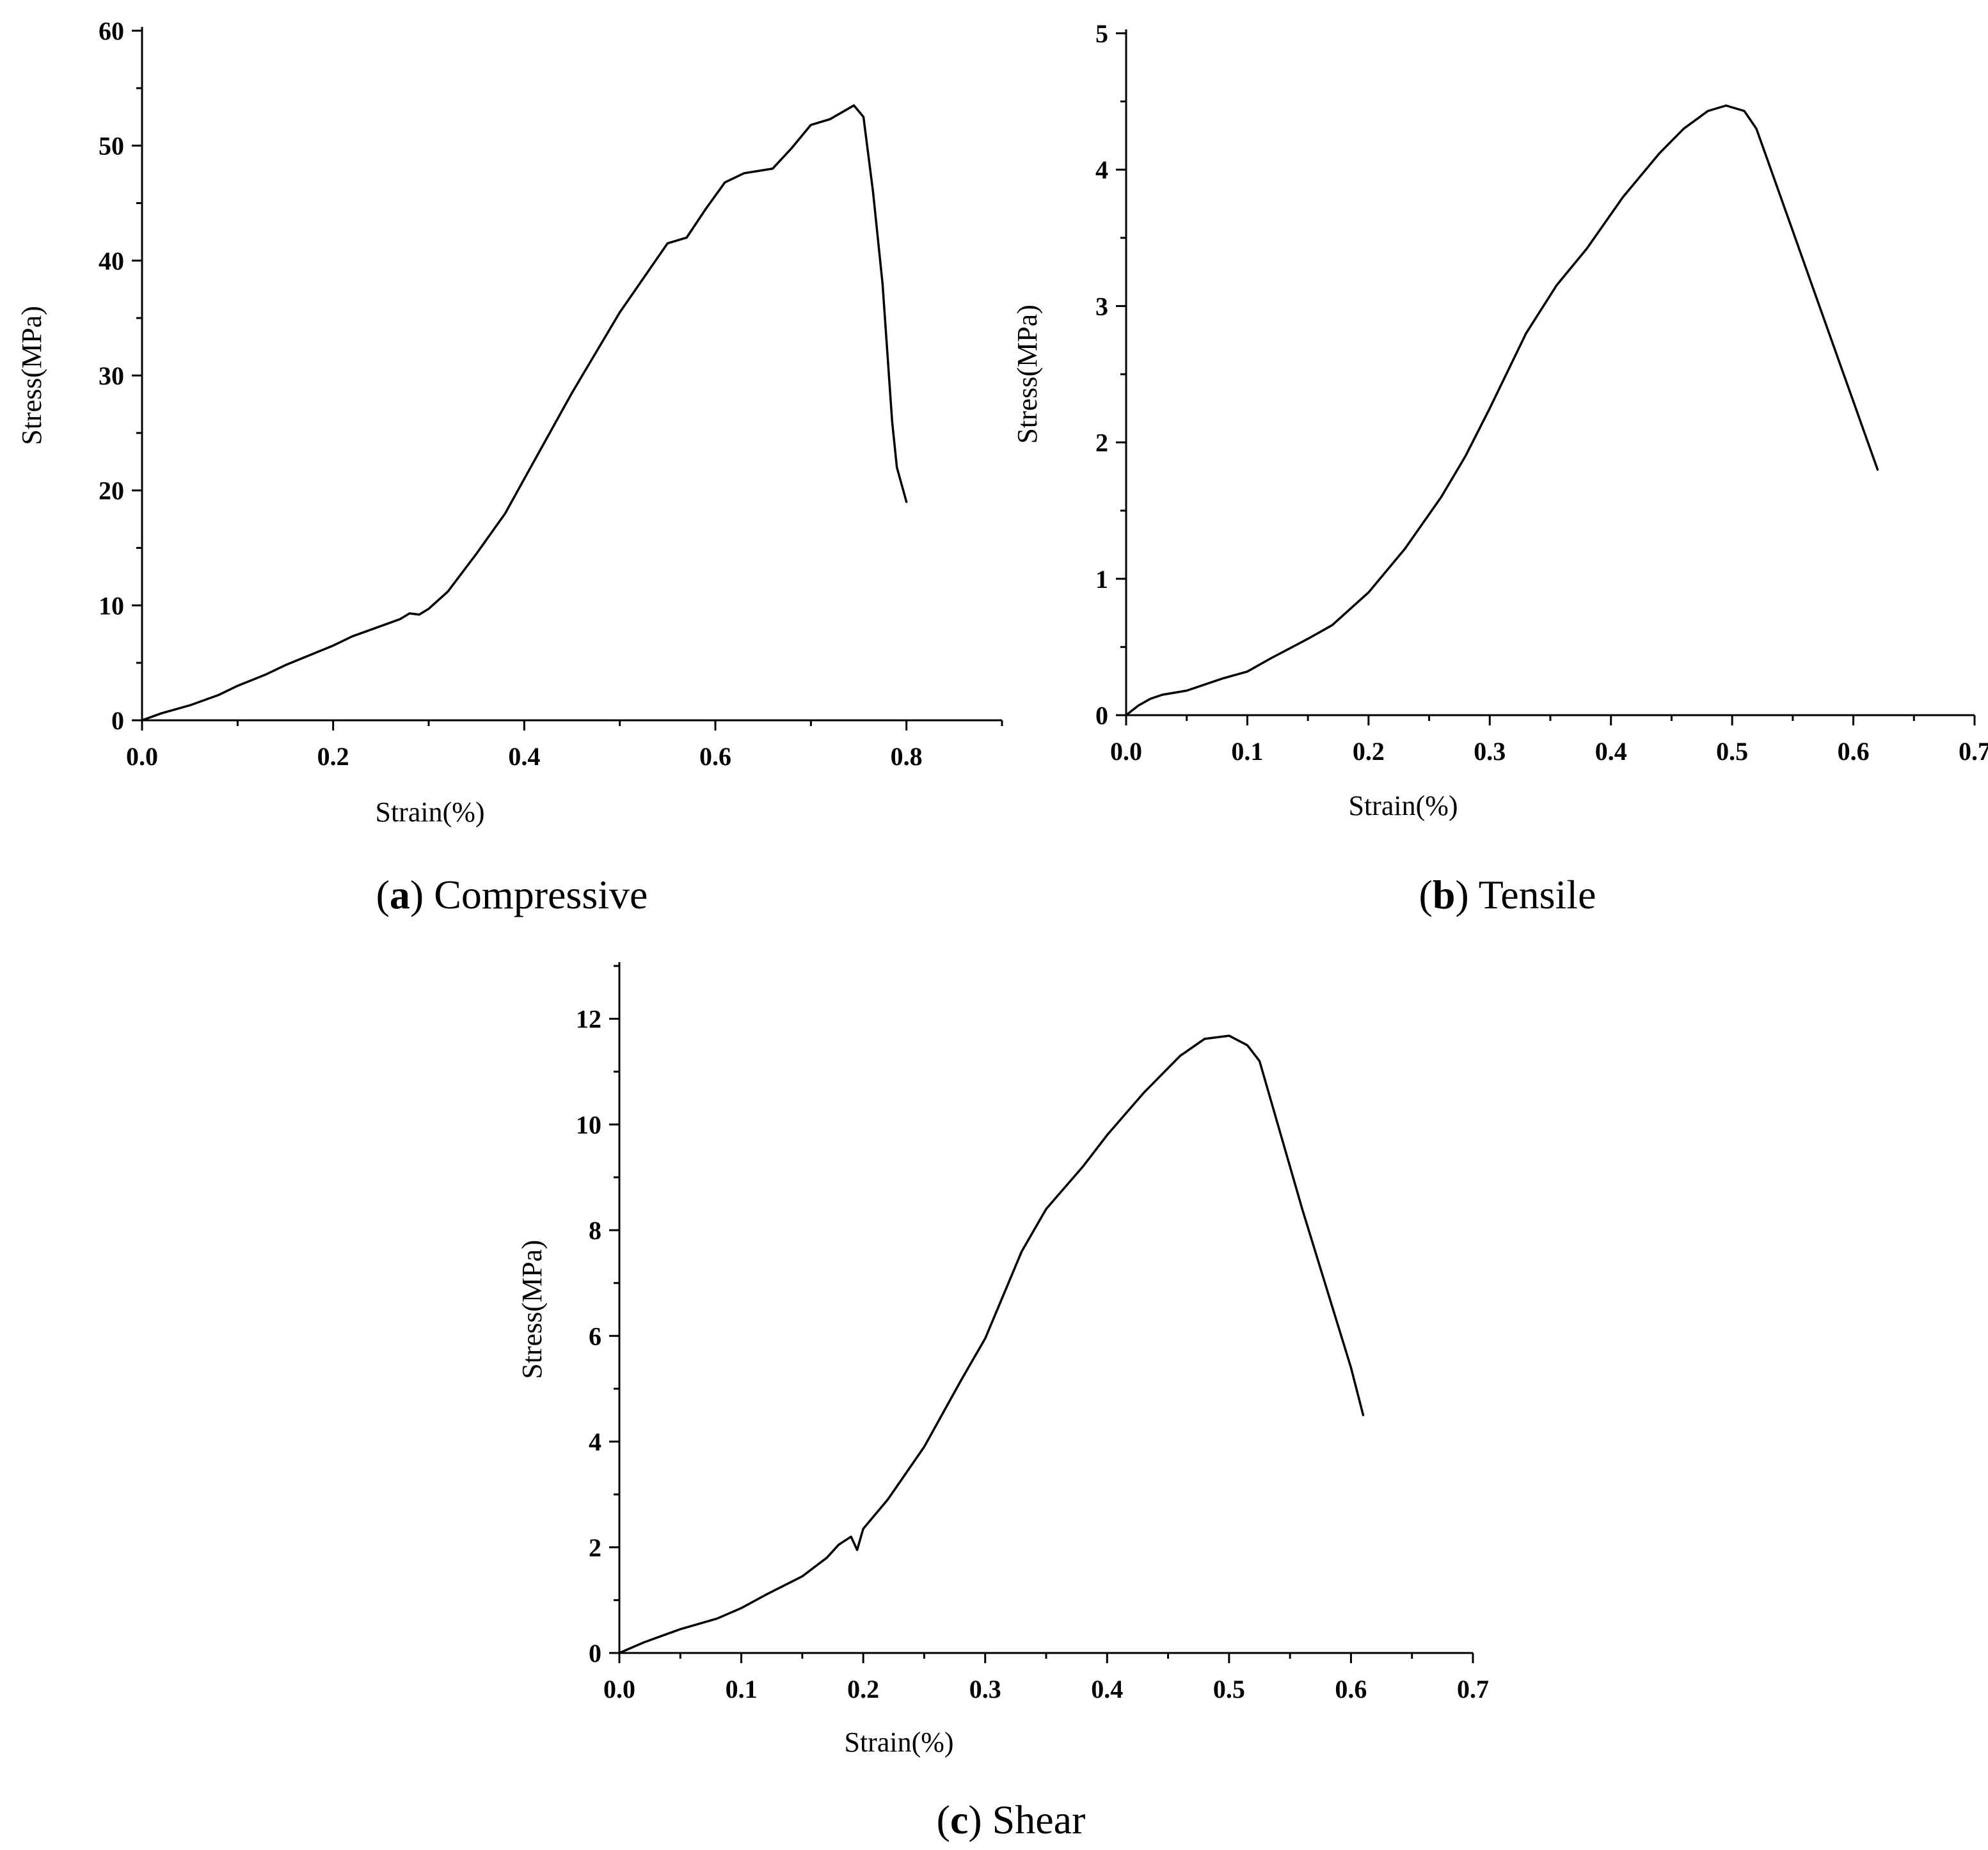 This screenshot has width=1988, height=1850. What do you see at coordinates (541, 894) in the screenshot?
I see `caption-text: Compressive` at bounding box center [541, 894].